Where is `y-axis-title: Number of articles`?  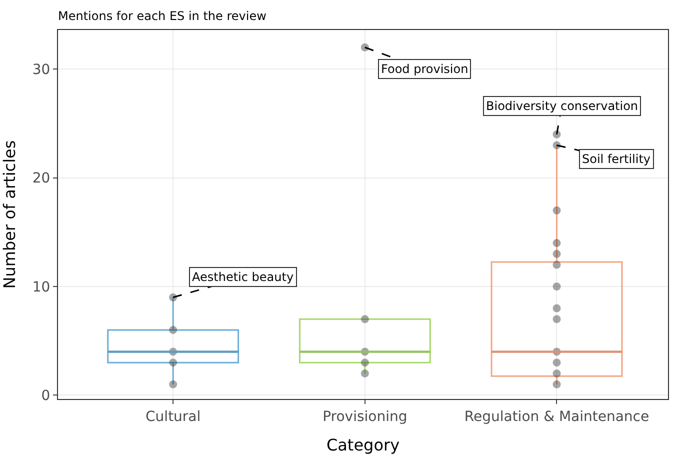 y-axis-title: Number of articles is located at coordinates (9, 214).